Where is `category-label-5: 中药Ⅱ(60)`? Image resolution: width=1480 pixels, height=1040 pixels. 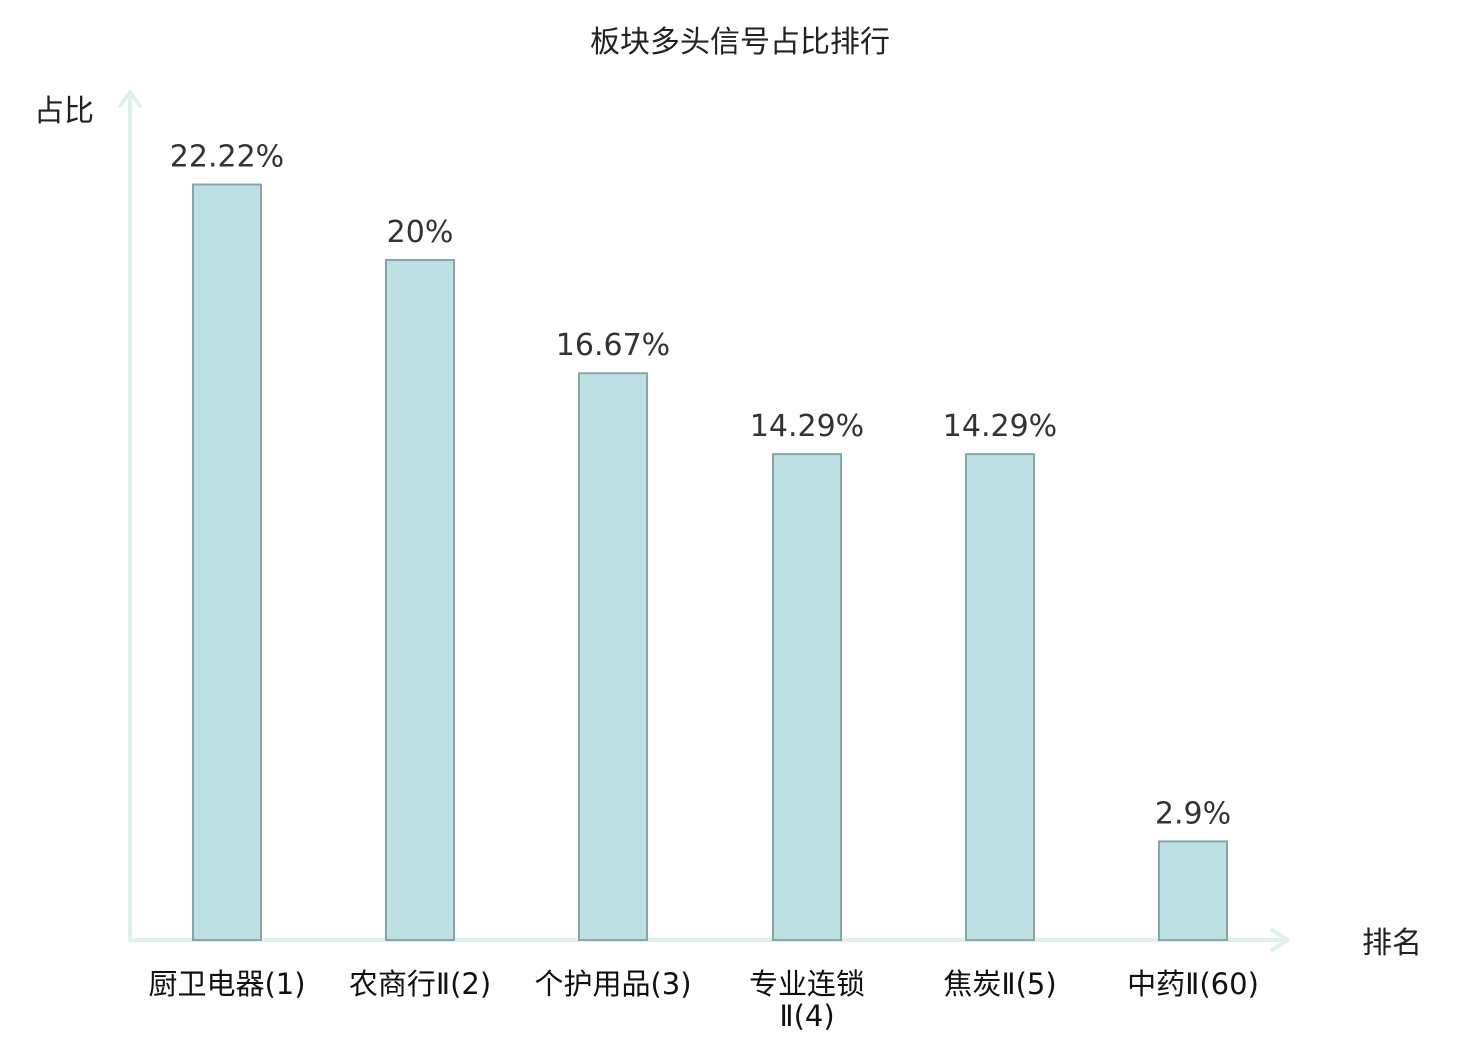 category-label-5: 中药Ⅱ(60) is located at coordinates (1193, 984).